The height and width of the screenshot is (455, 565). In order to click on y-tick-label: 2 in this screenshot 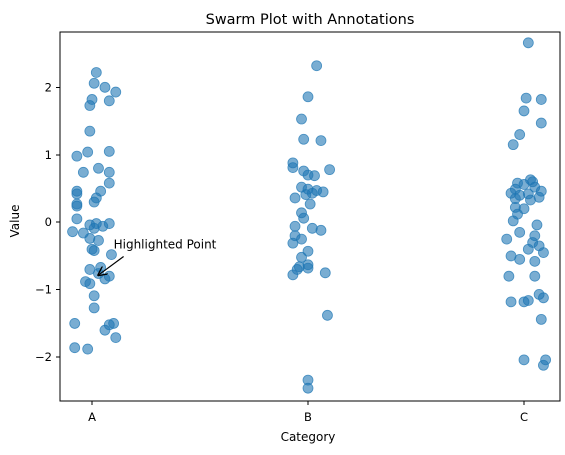, I will do `click(48, 87)`.